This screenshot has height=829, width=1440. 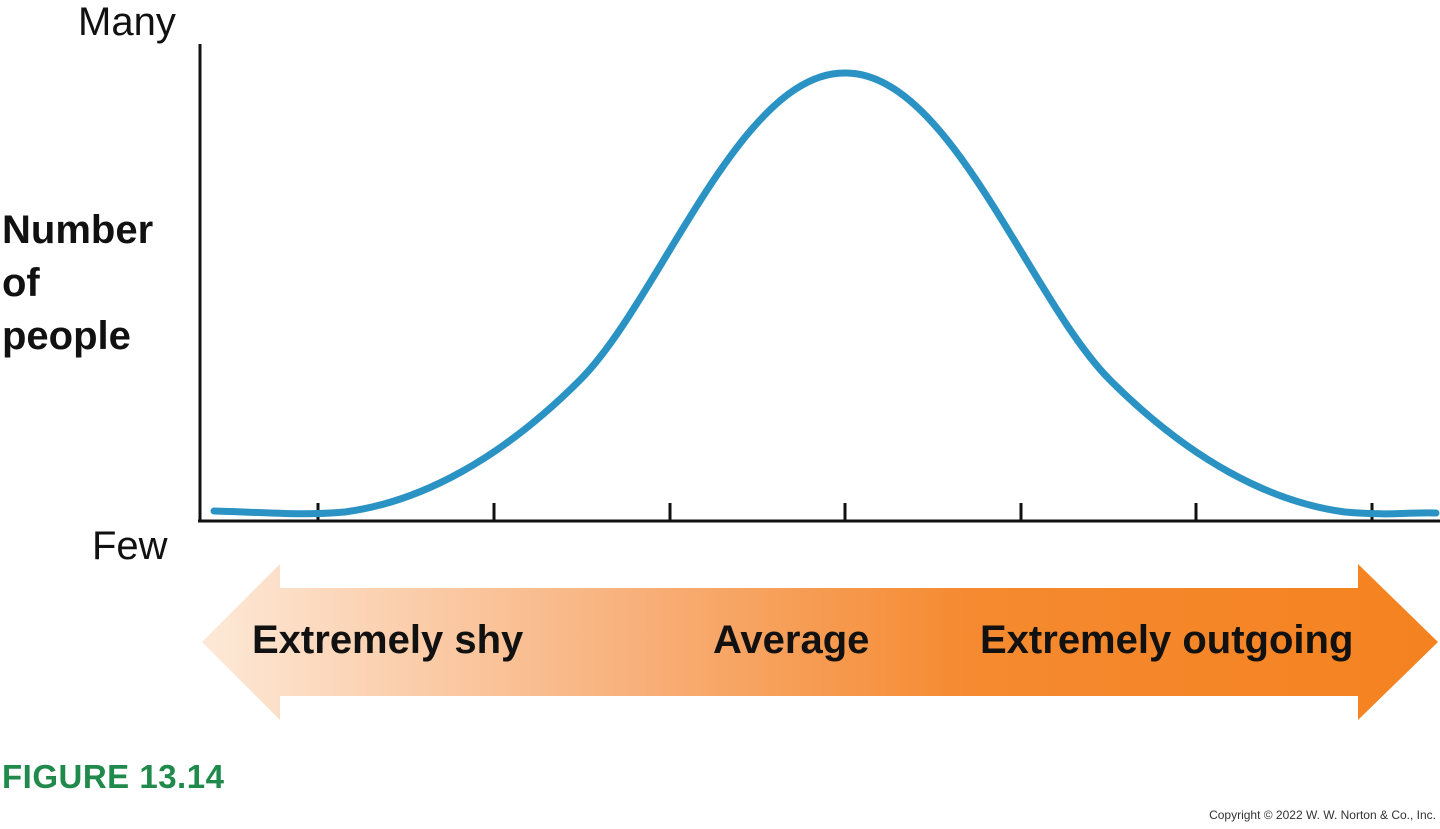 I want to click on y-axis-title-line-1: Number, so click(x=78, y=230).